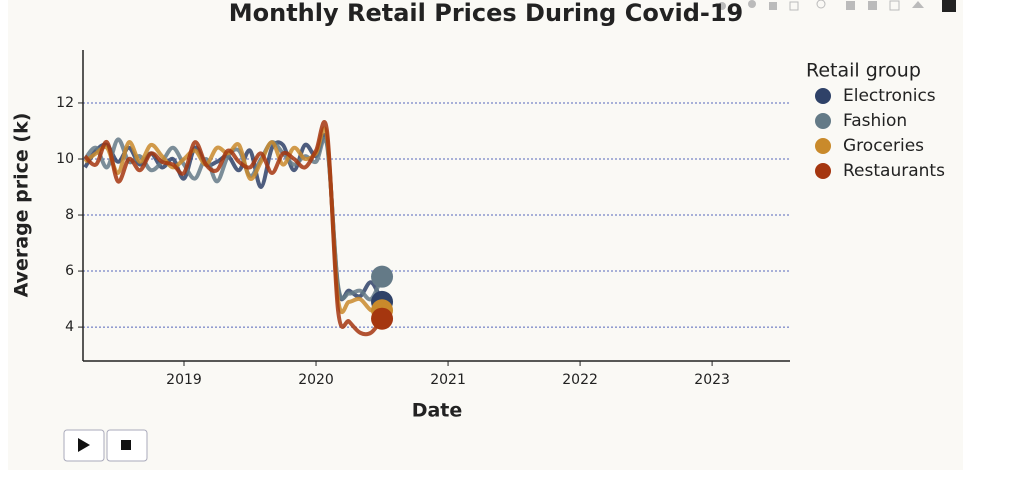  What do you see at coordinates (437, 411) in the screenshot?
I see `x-axis-title: Date` at bounding box center [437, 411].